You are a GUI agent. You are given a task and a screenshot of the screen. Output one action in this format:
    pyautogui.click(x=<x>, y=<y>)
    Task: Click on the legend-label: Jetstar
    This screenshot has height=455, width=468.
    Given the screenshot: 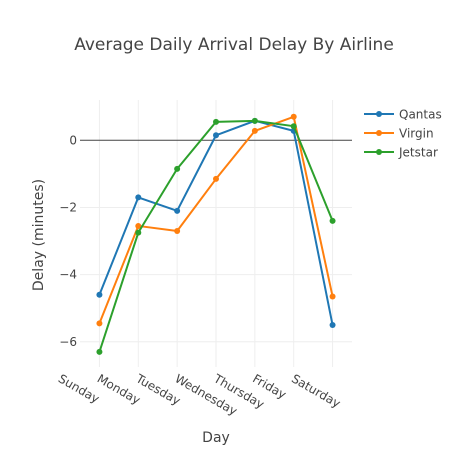 What is the action you would take?
    pyautogui.click(x=418, y=153)
    